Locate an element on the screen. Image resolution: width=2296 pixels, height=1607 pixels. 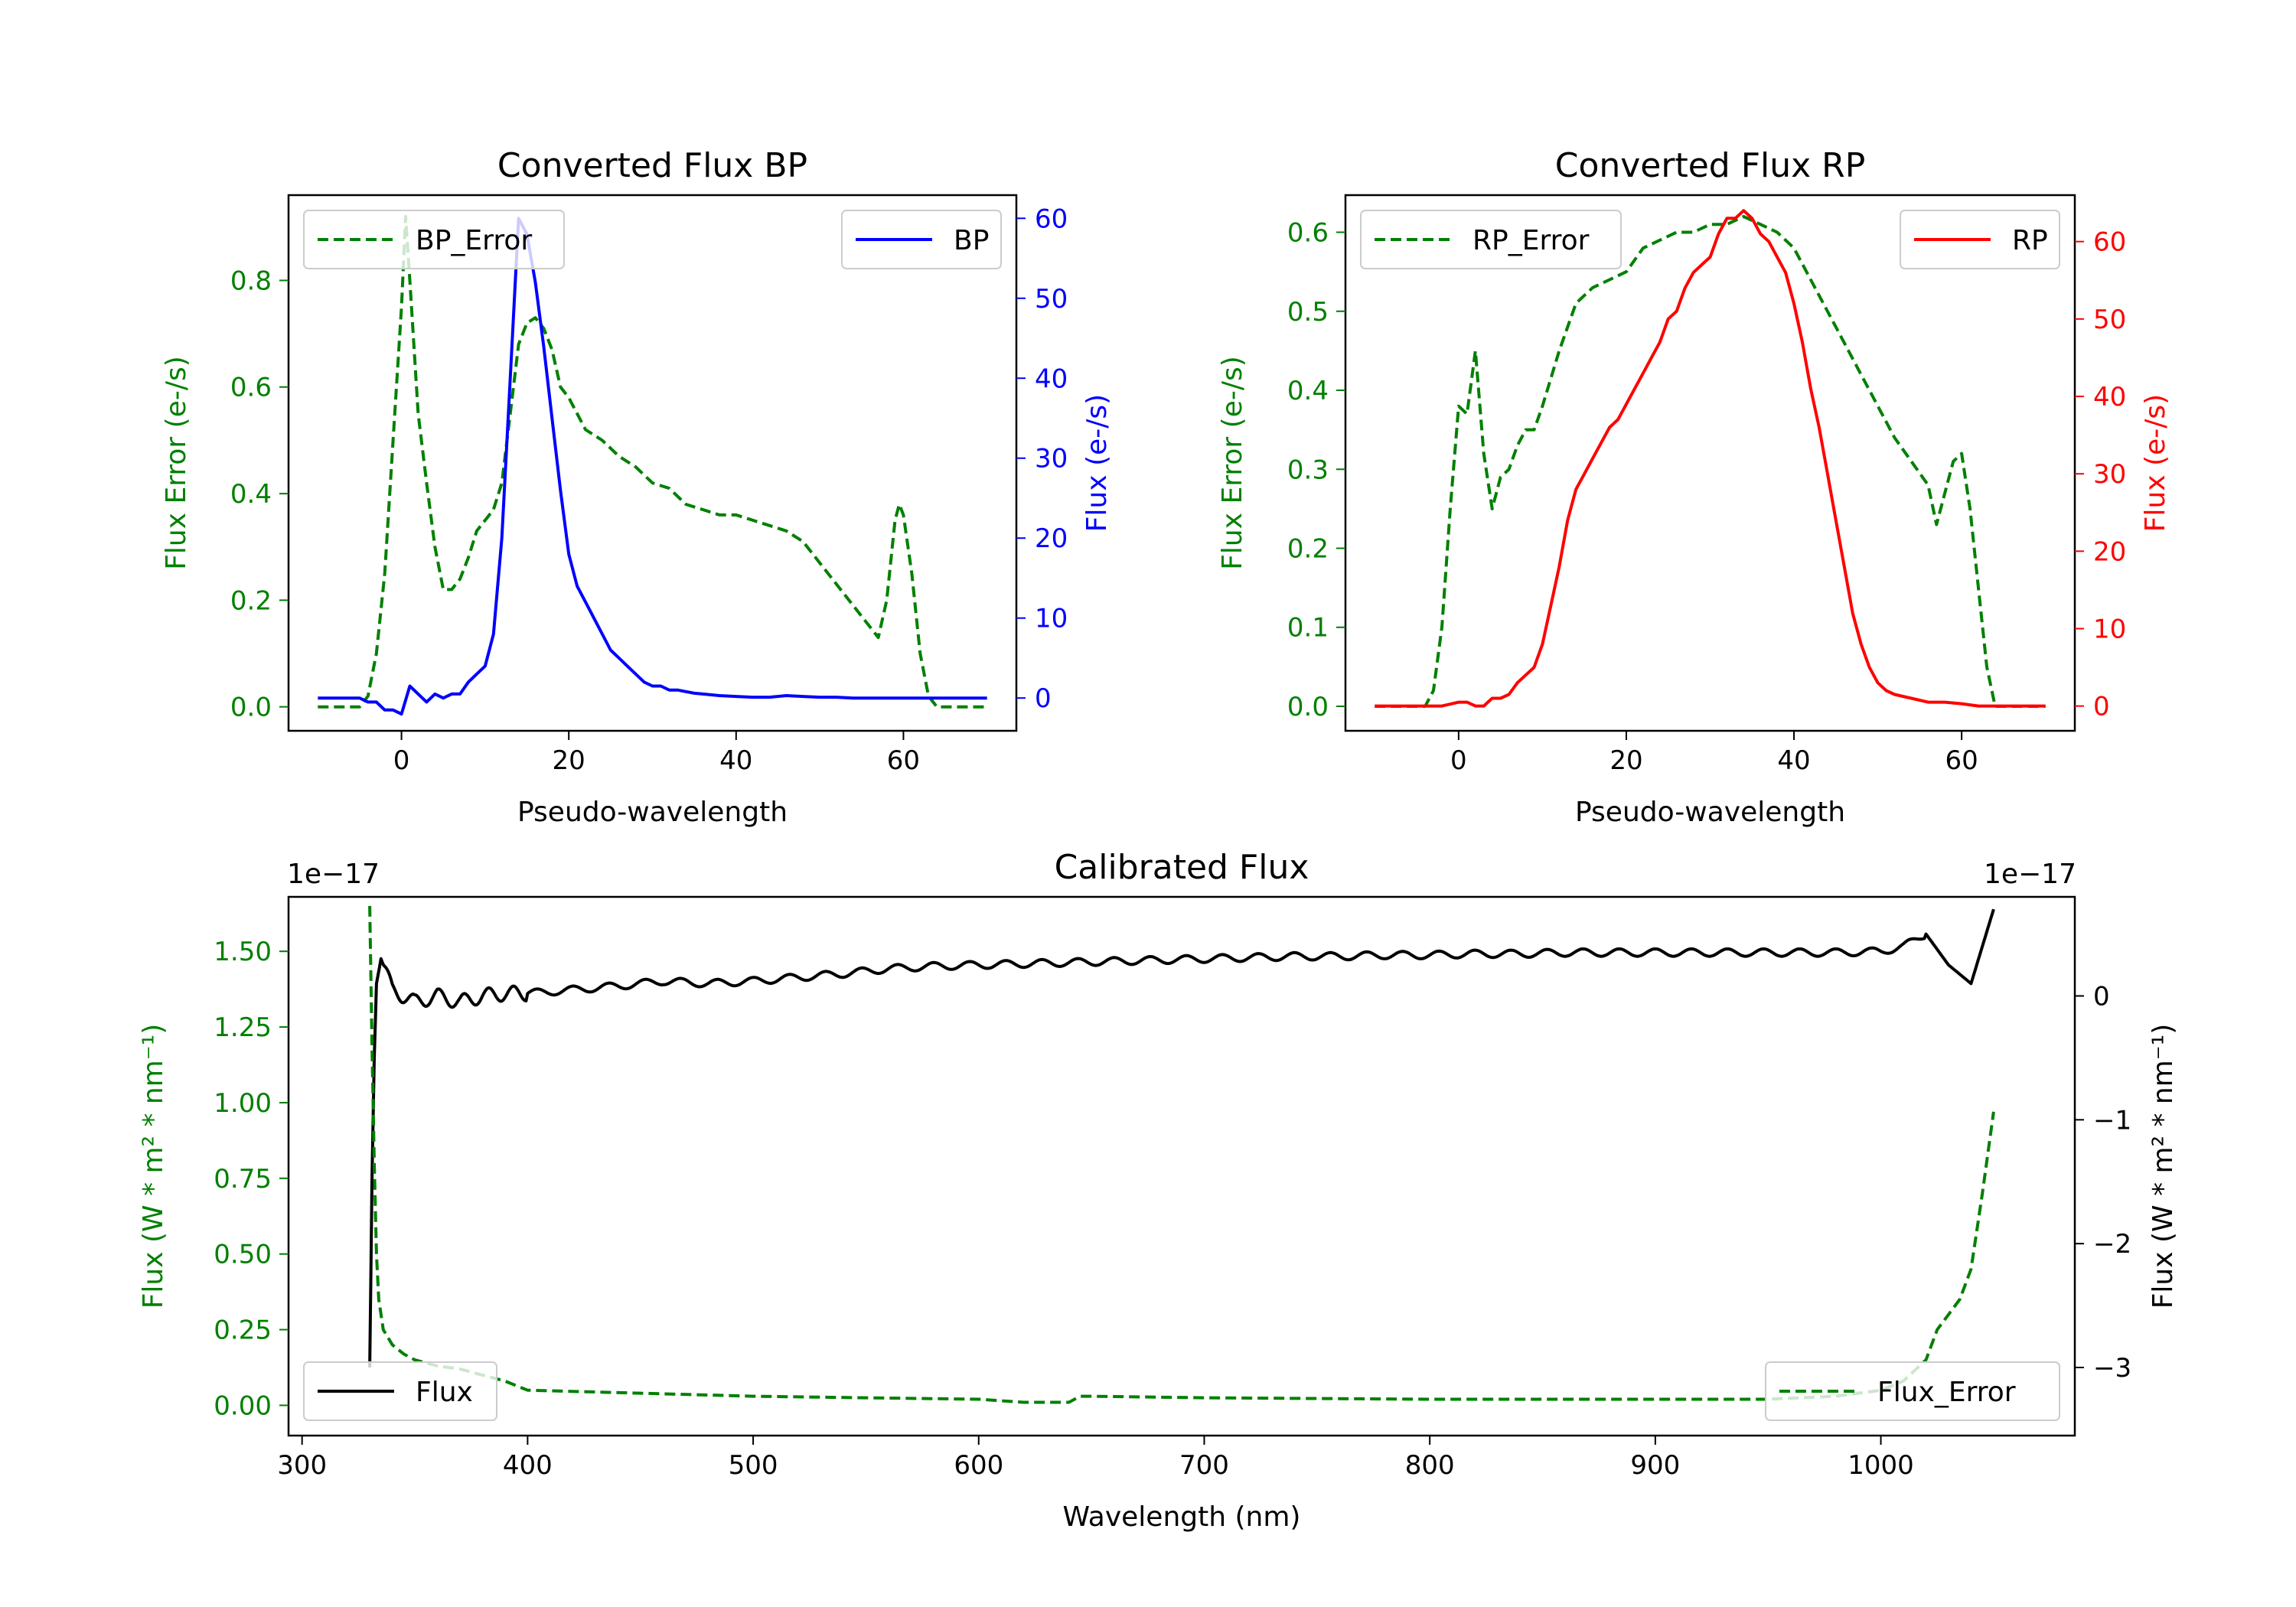
y-left-tick-label: 1.25 is located at coordinates (243, 1027).